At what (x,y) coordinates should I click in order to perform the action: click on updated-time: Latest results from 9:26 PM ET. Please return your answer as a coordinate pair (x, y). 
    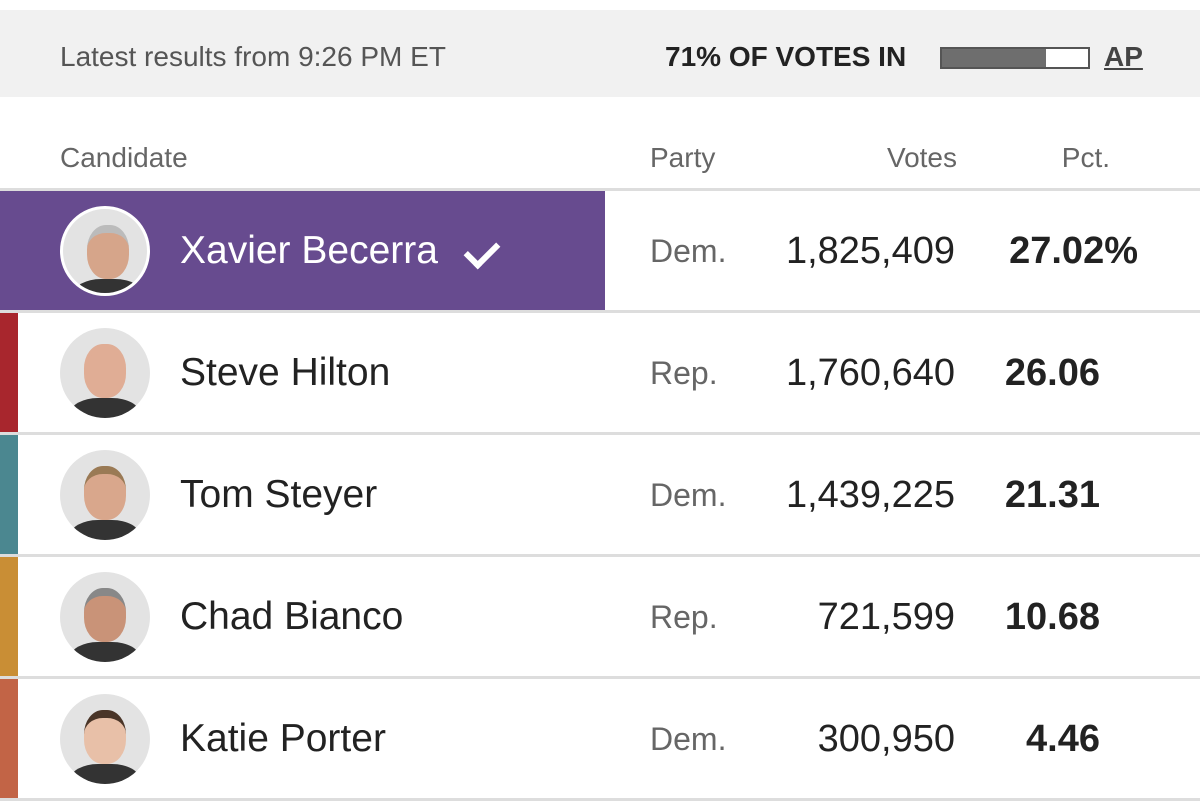
    Looking at the image, I should click on (253, 56).